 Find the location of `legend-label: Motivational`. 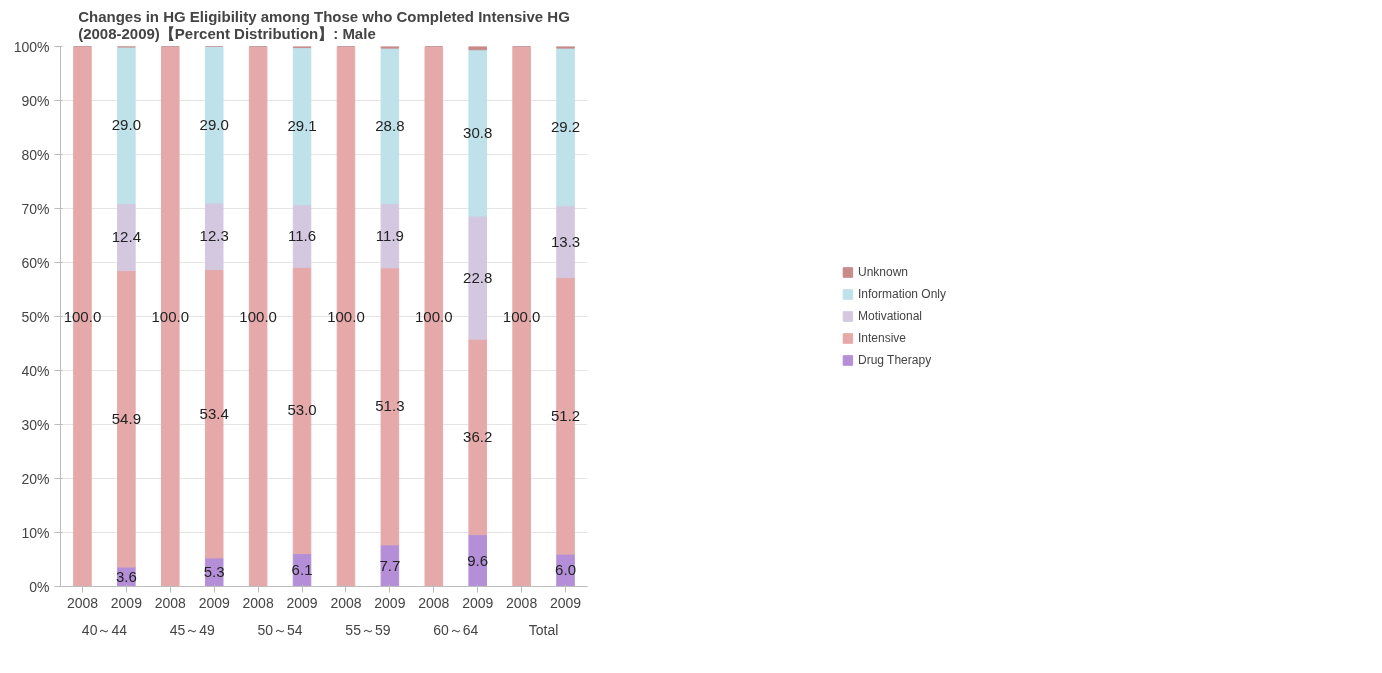

legend-label: Motivational is located at coordinates (890, 316).